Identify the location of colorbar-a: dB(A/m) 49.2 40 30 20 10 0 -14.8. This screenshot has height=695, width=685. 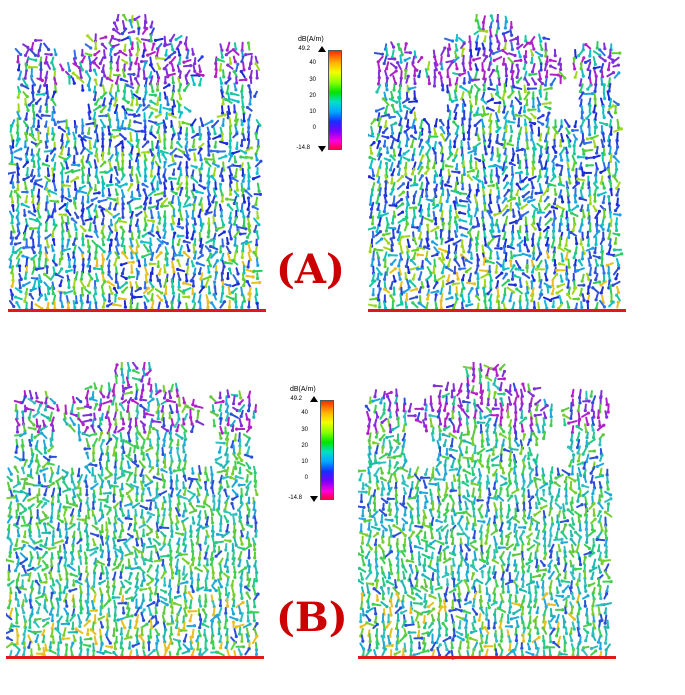
(327, 96).